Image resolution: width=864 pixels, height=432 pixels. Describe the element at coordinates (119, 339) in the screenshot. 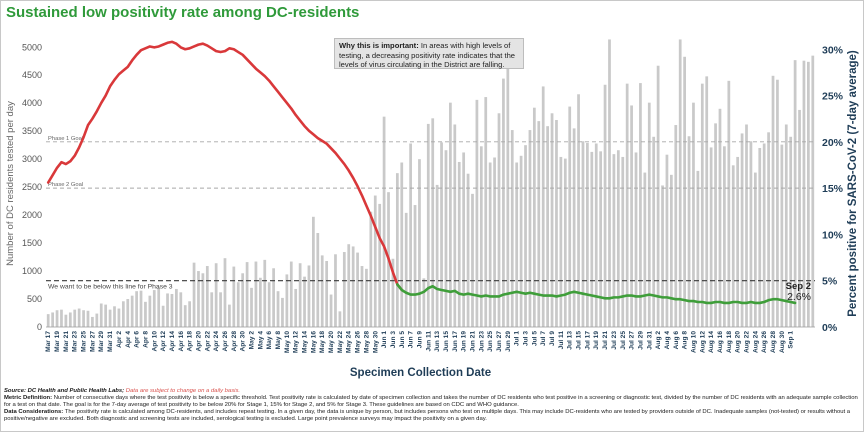

I see `x-tick-label: Apr 2` at that location.